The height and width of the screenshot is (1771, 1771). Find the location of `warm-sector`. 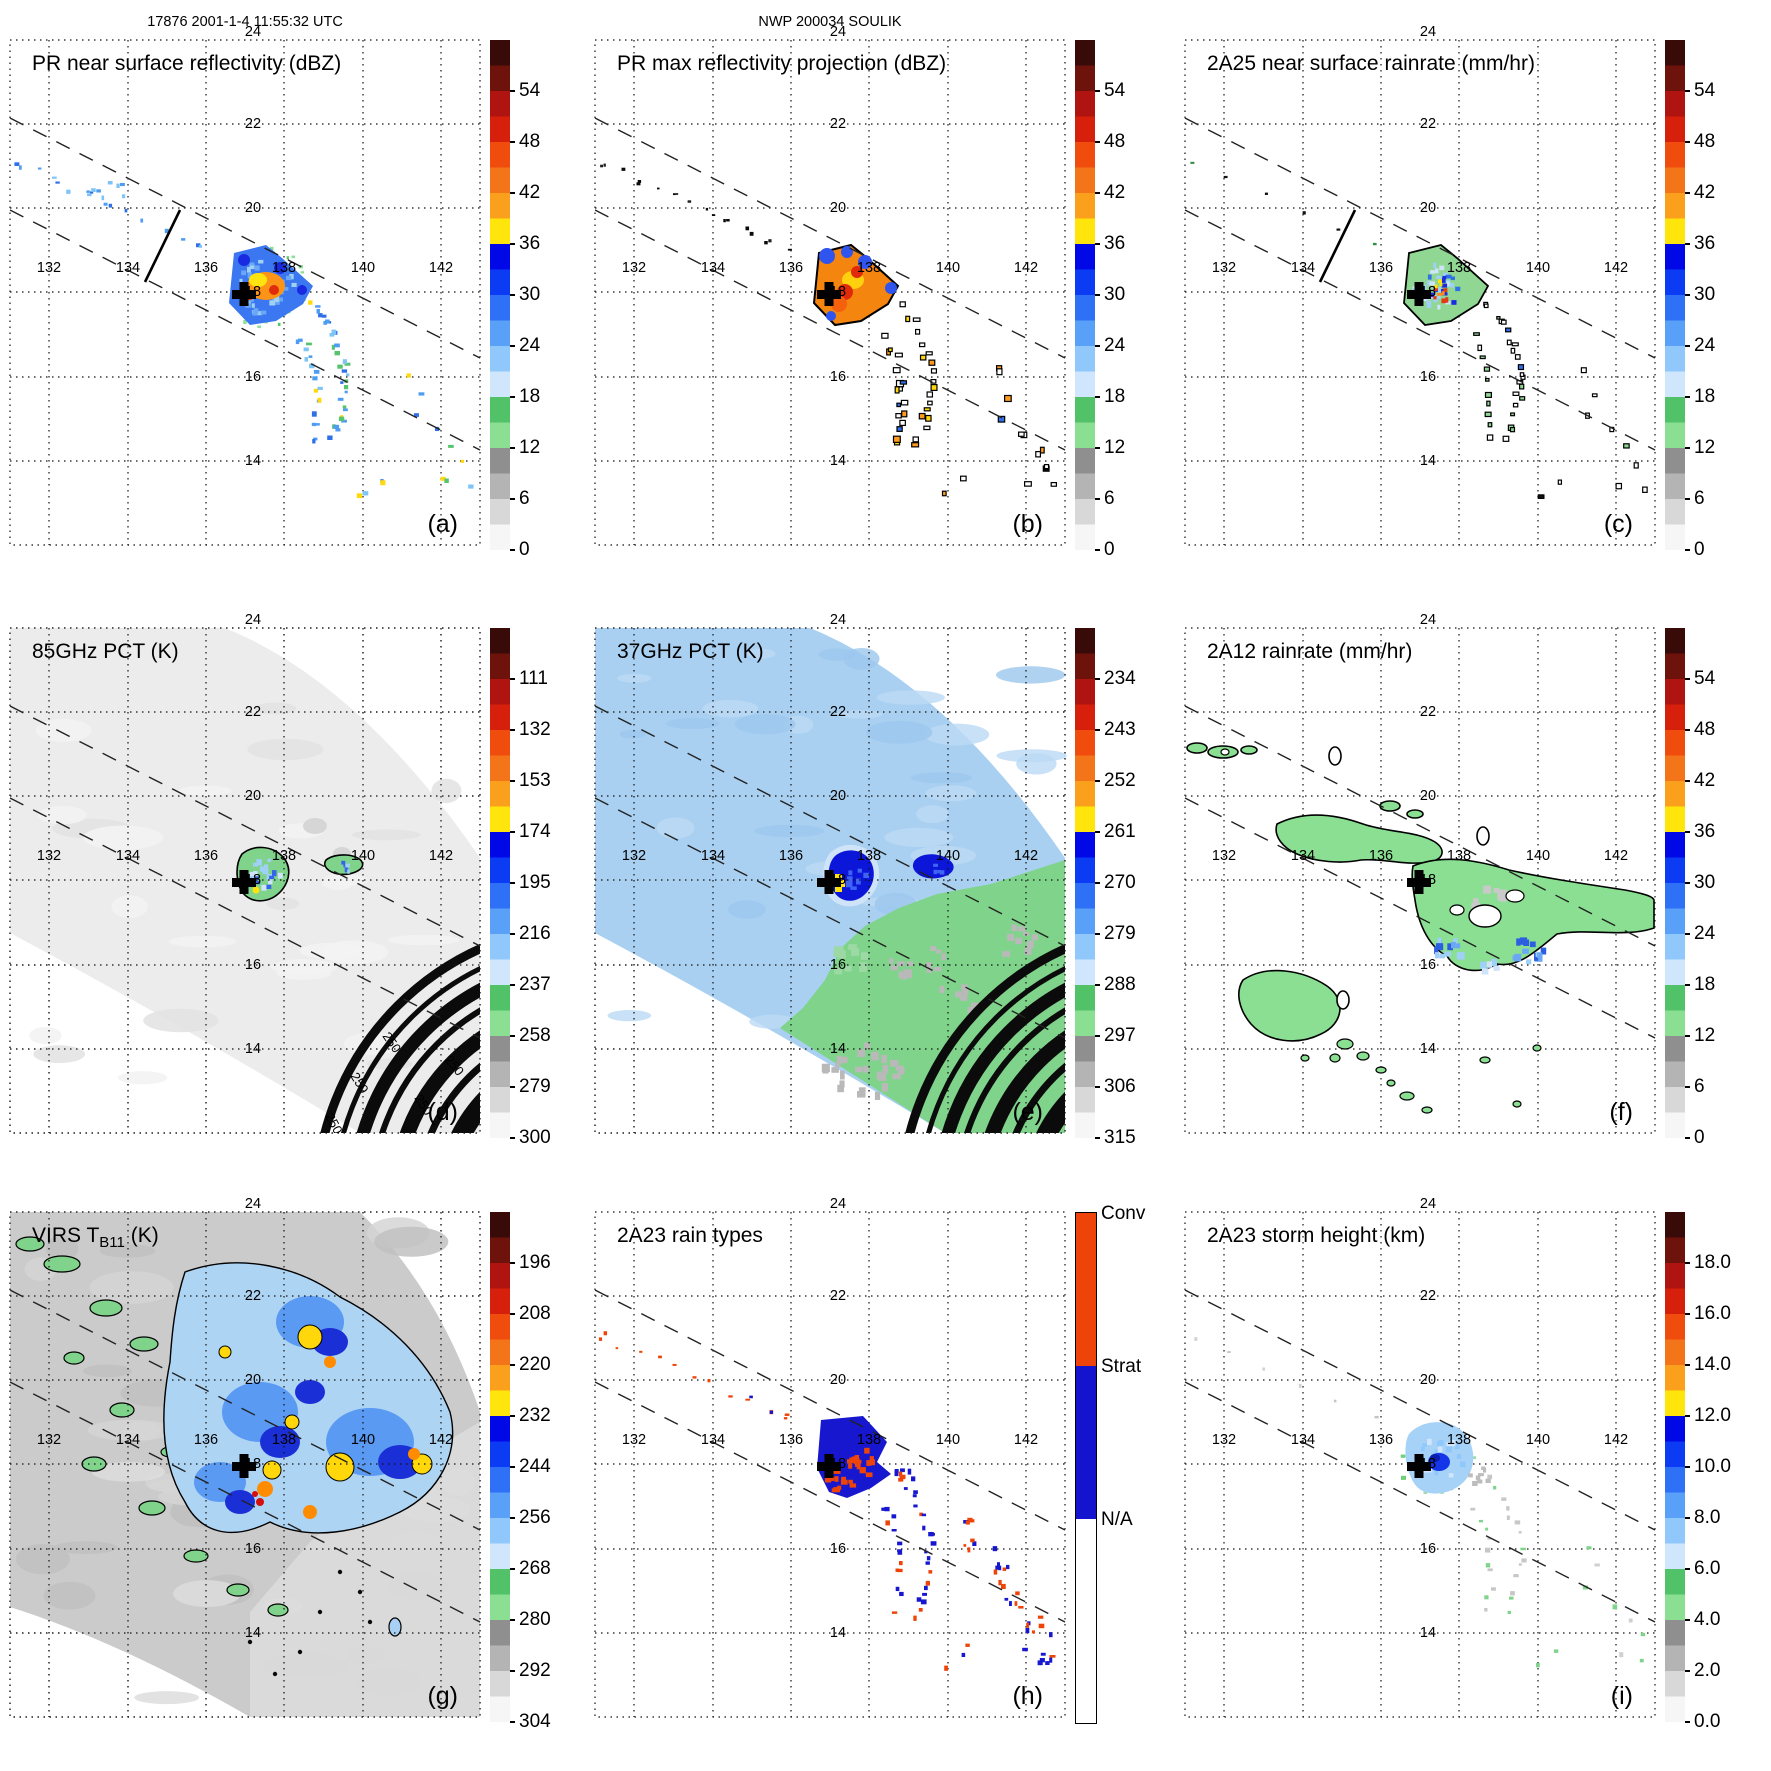

warm-sector is located at coordinates (922, 996).